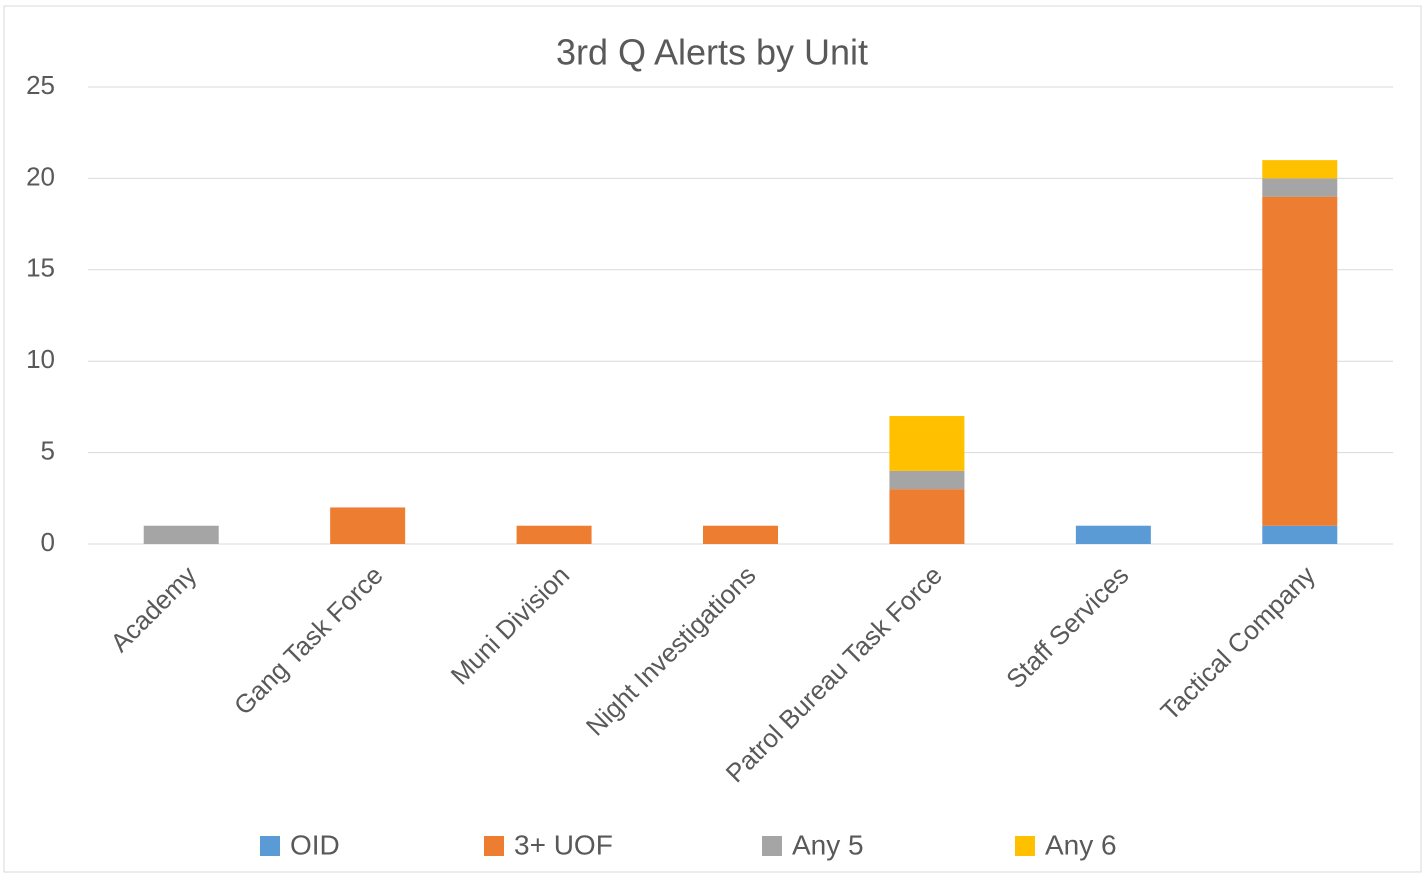  What do you see at coordinates (828, 844) in the screenshot?
I see `legend-label: Any 5` at bounding box center [828, 844].